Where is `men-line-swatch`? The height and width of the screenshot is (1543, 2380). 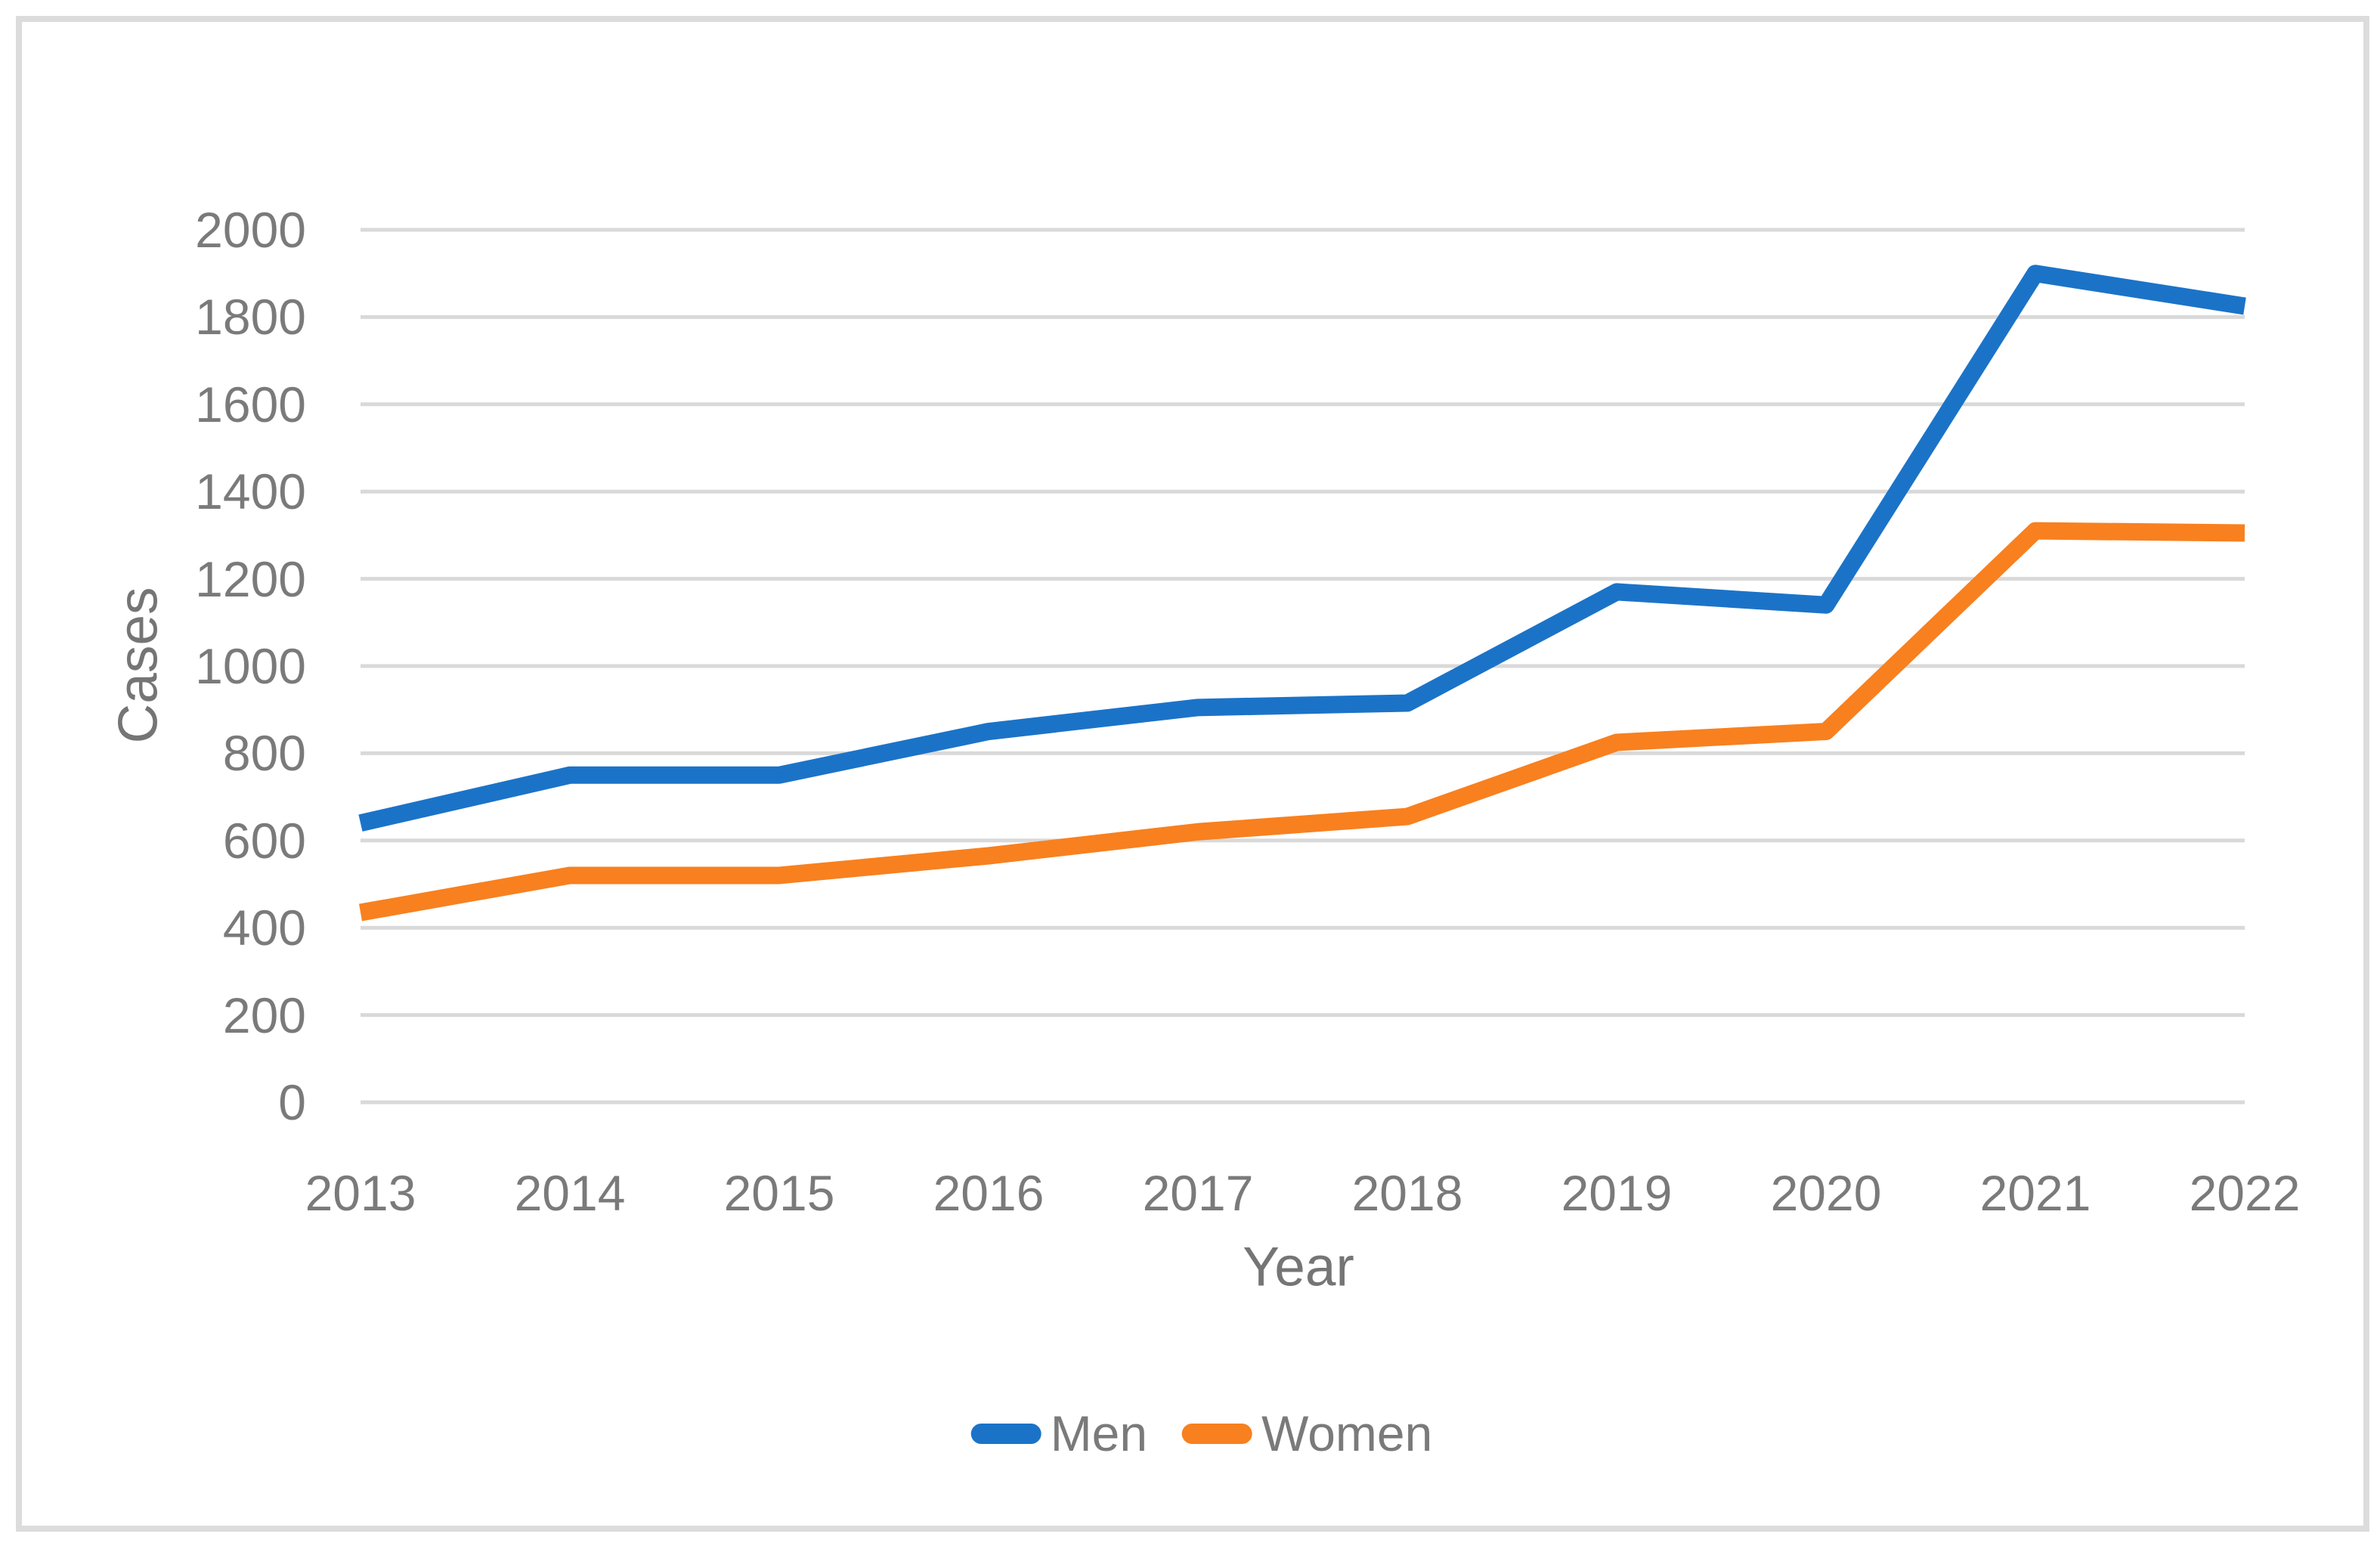 men-line-swatch is located at coordinates (1005, 1433).